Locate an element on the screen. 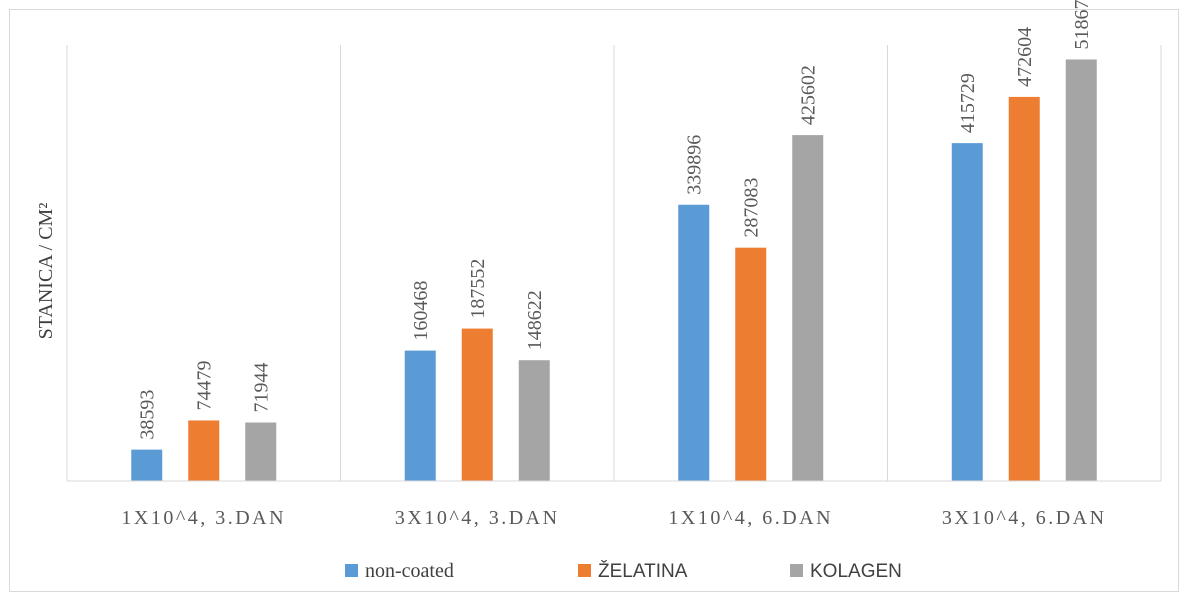 This screenshot has width=1187, height=595. legend-label: KOLAGEN is located at coordinates (856, 571).